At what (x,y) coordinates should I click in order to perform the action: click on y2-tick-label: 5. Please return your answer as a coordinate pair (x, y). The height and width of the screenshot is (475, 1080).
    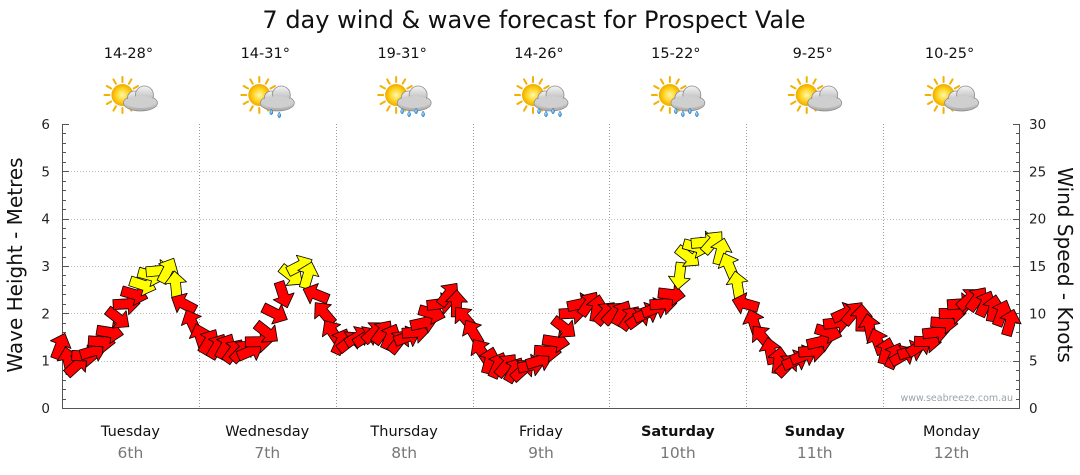
    Looking at the image, I should click on (1033, 362).